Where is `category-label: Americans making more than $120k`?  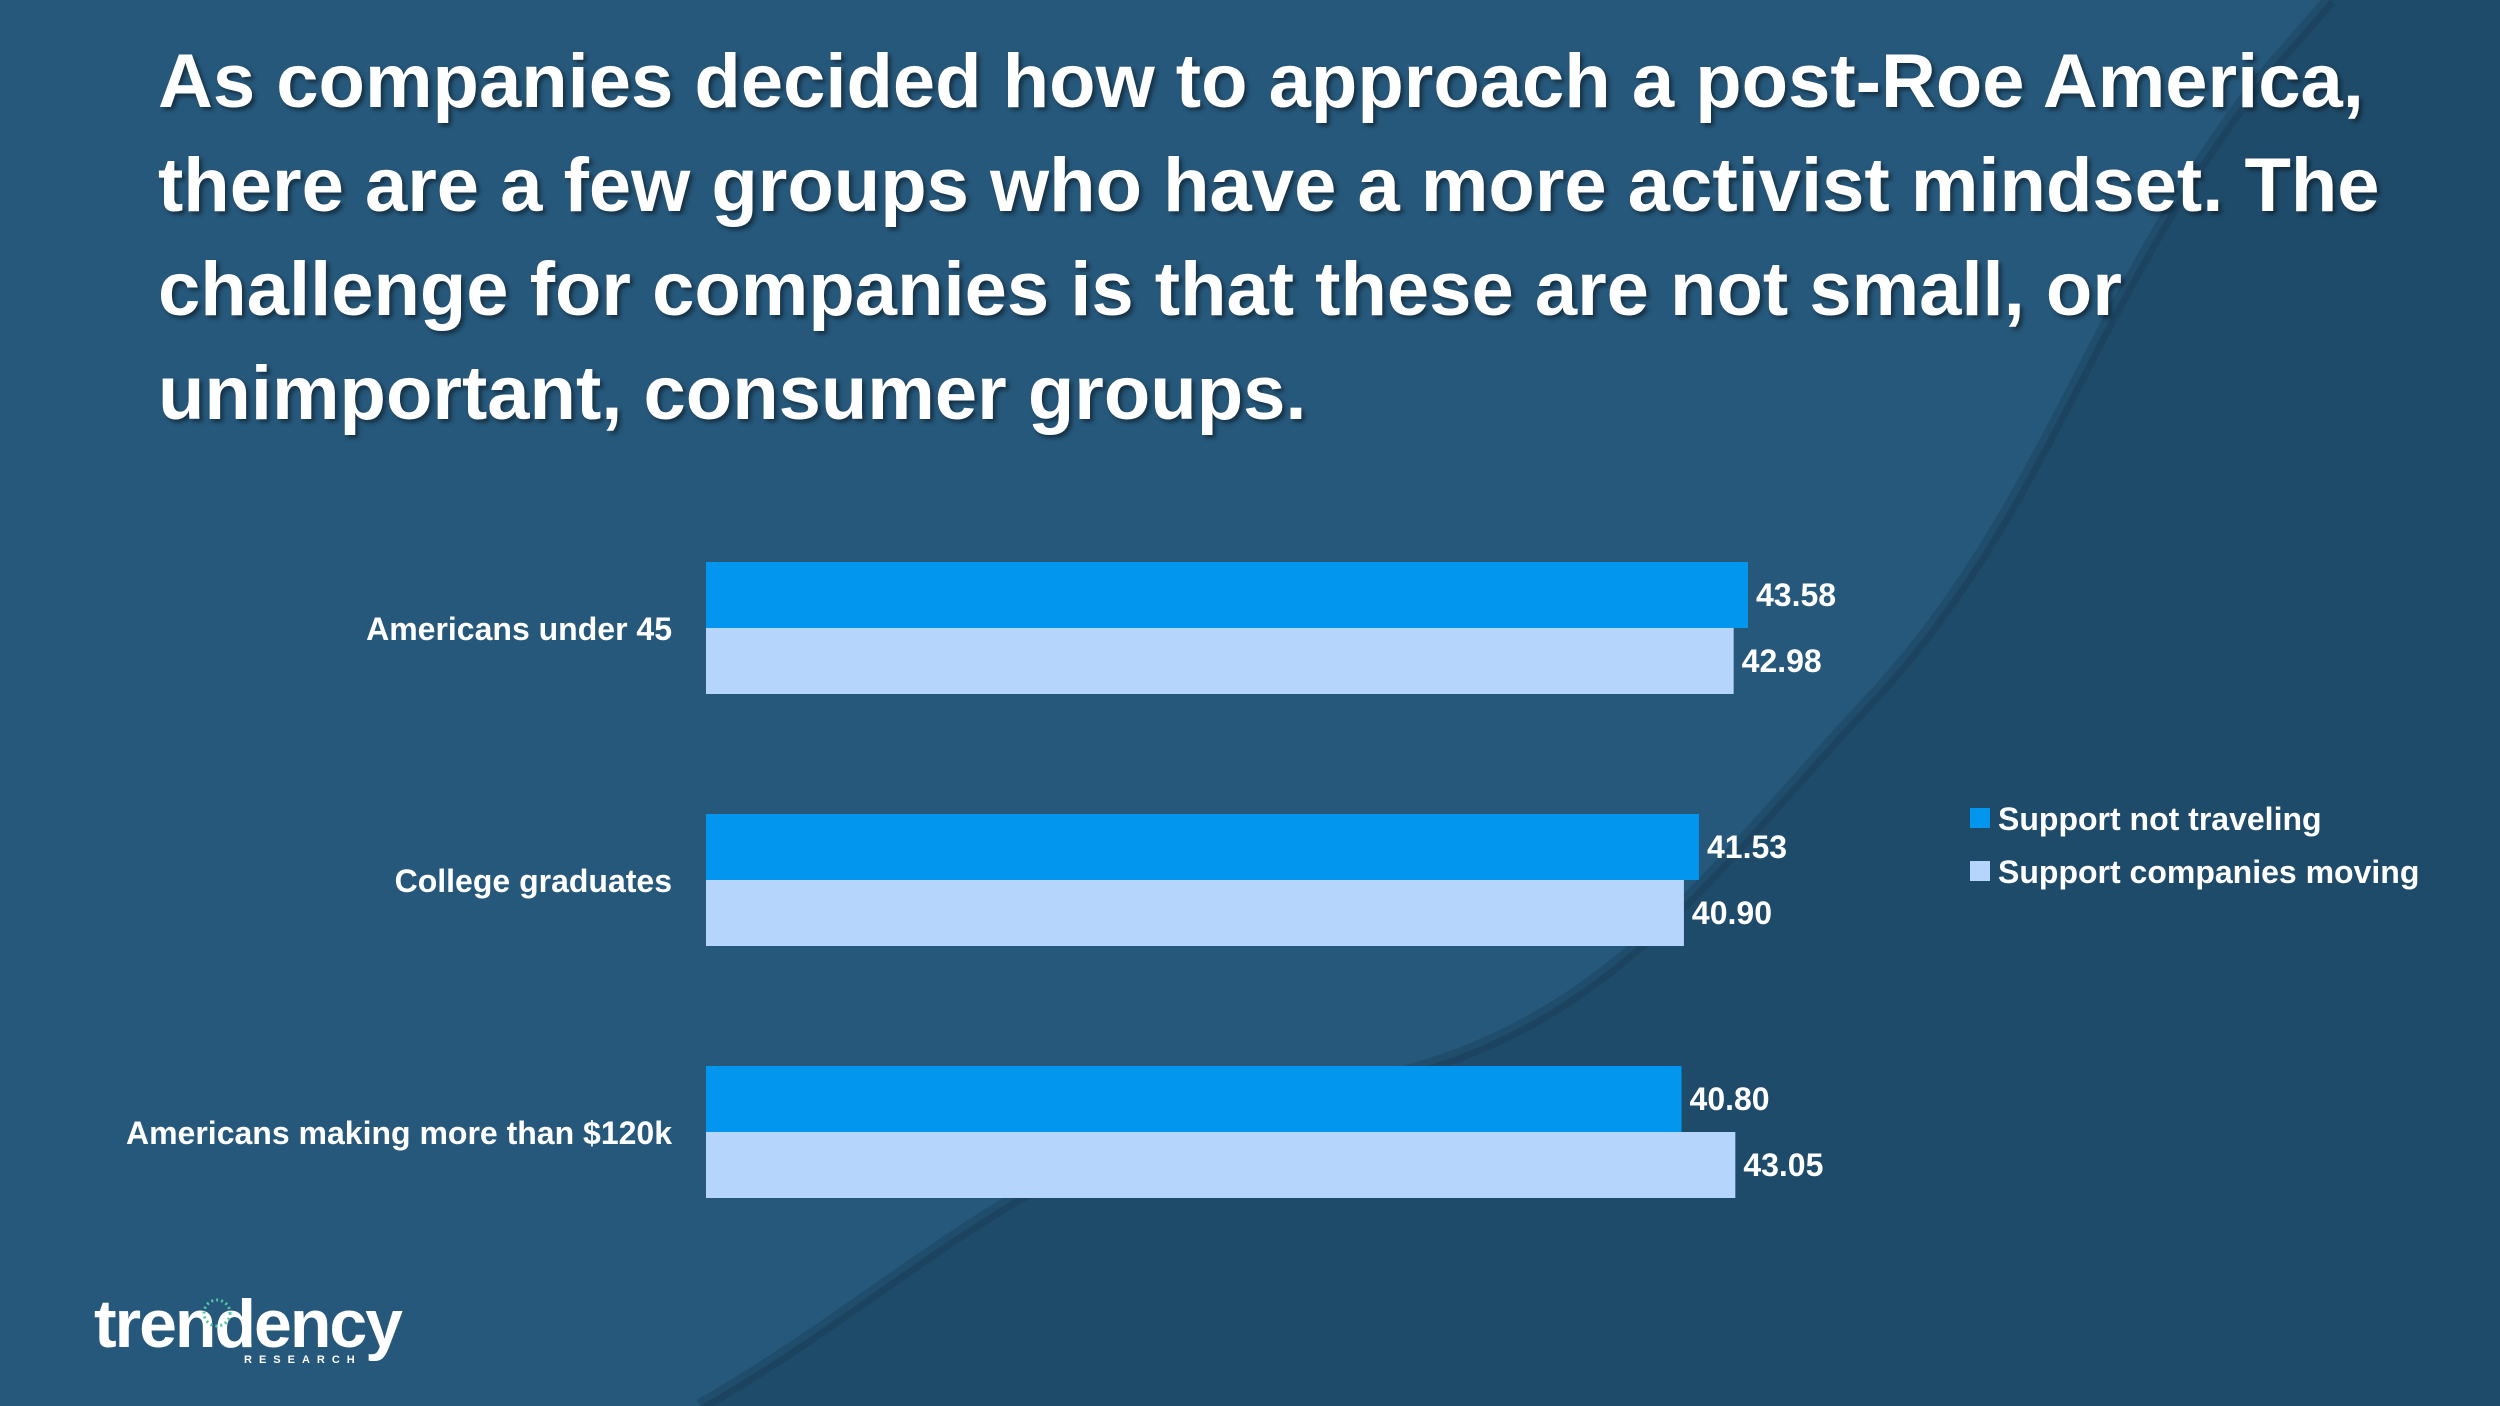 category-label: Americans making more than $120k is located at coordinates (399, 1133).